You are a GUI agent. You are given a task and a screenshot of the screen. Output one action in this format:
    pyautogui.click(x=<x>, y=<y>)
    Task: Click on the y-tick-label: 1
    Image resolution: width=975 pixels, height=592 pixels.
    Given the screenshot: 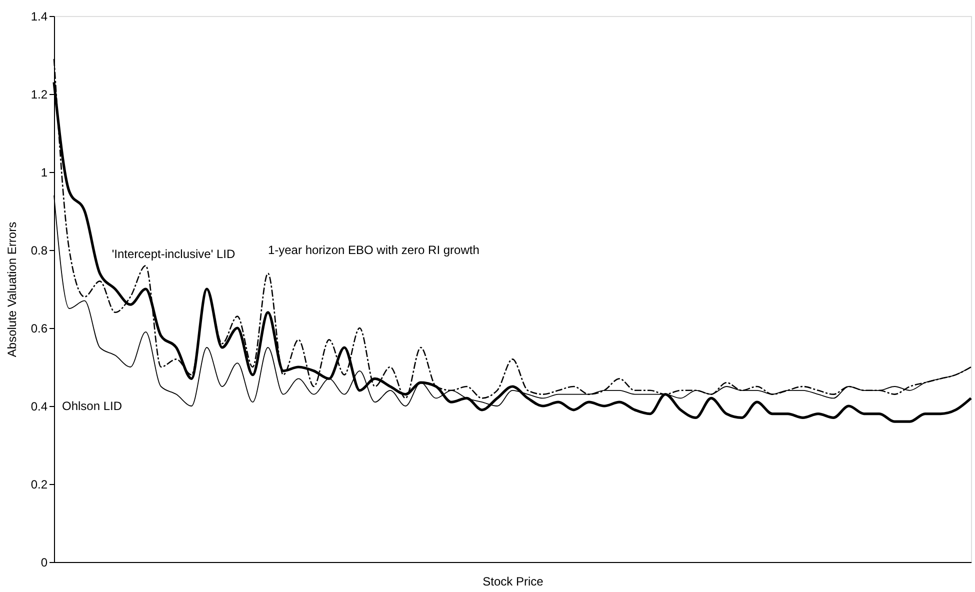 What is the action you would take?
    pyautogui.click(x=44, y=173)
    